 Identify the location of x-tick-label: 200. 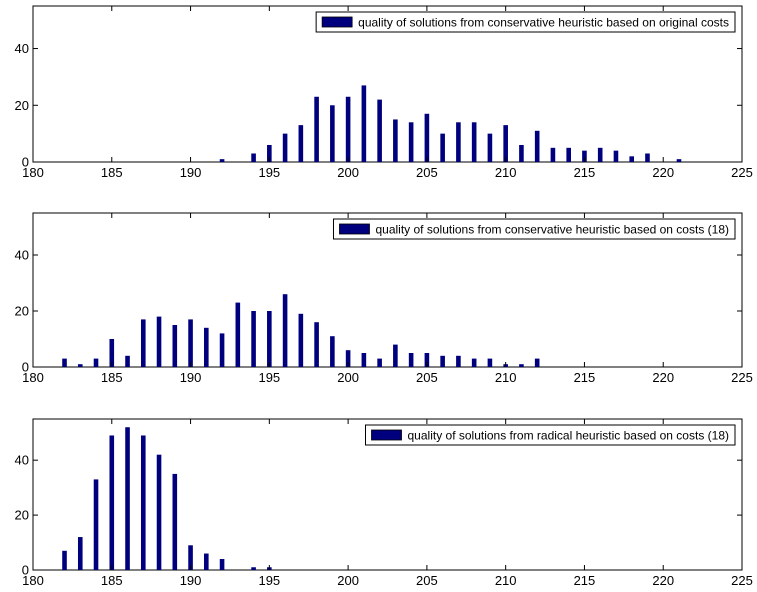
(348, 172).